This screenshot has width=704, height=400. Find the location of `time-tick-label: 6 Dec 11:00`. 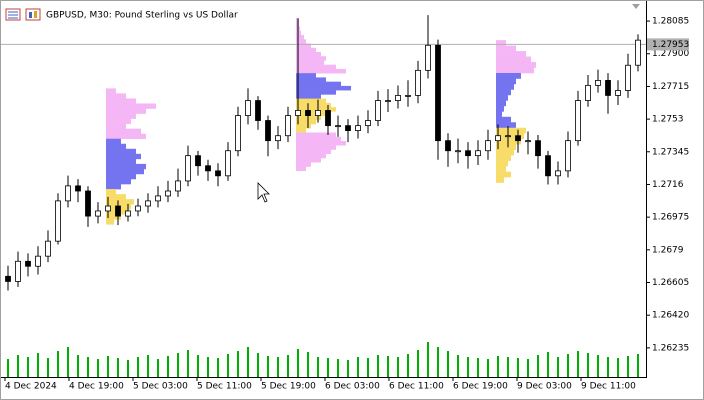

time-tick-label: 6 Dec 11:00 is located at coordinates (416, 387).